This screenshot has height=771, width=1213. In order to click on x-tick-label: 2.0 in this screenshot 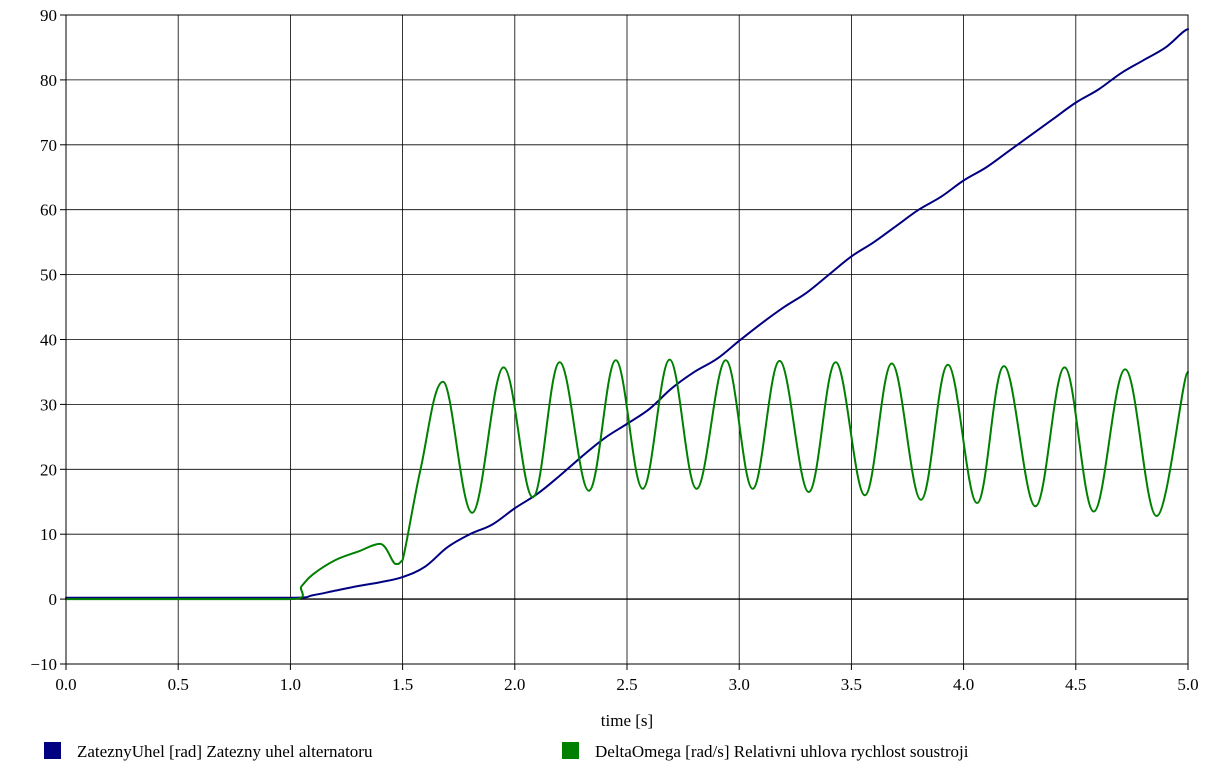, I will do `click(514, 684)`.